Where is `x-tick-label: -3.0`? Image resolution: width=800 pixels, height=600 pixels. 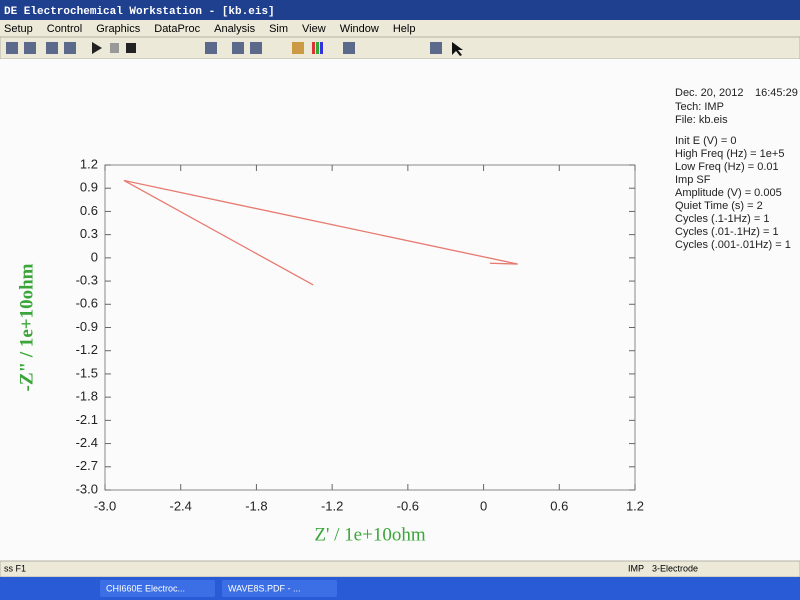 x-tick-label: -3.0 is located at coordinates (105, 505).